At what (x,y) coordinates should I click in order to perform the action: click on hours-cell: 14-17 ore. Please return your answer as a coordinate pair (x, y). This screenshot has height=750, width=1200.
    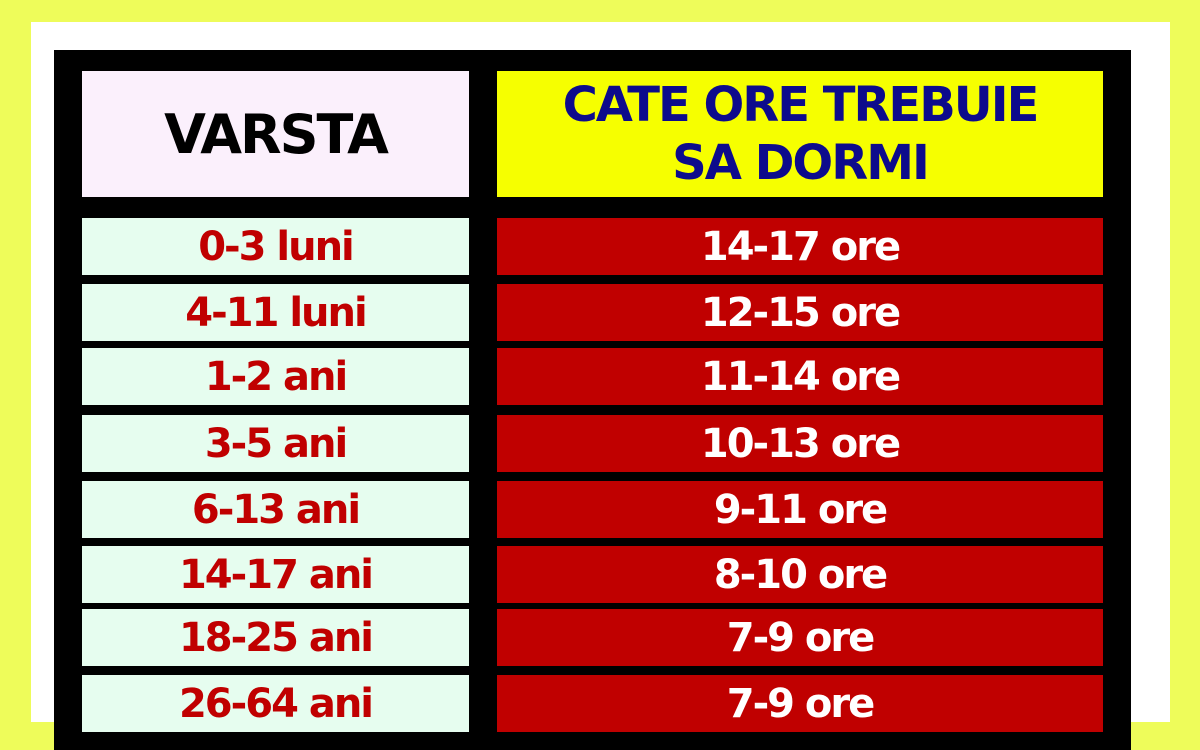
    Looking at the image, I should click on (800, 246).